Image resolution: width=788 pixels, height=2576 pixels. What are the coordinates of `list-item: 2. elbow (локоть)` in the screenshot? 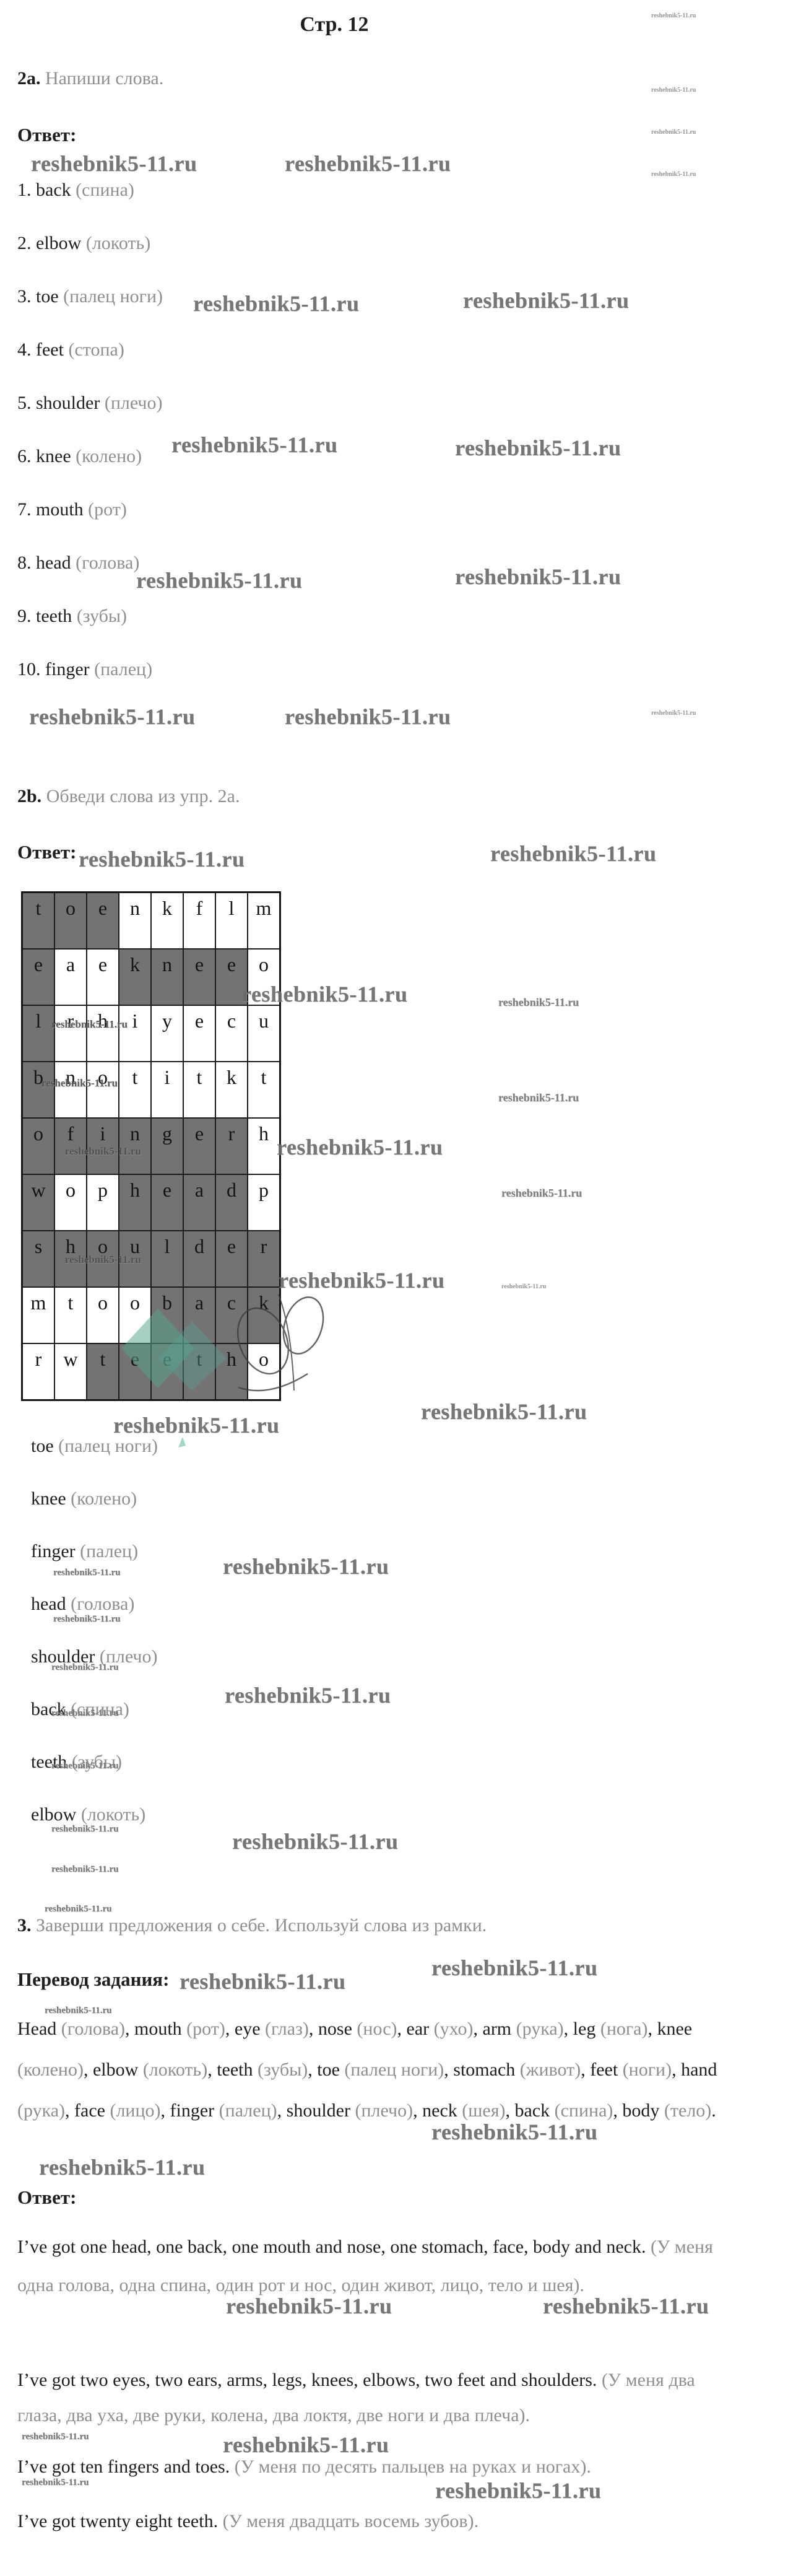 It's located at (84, 243).